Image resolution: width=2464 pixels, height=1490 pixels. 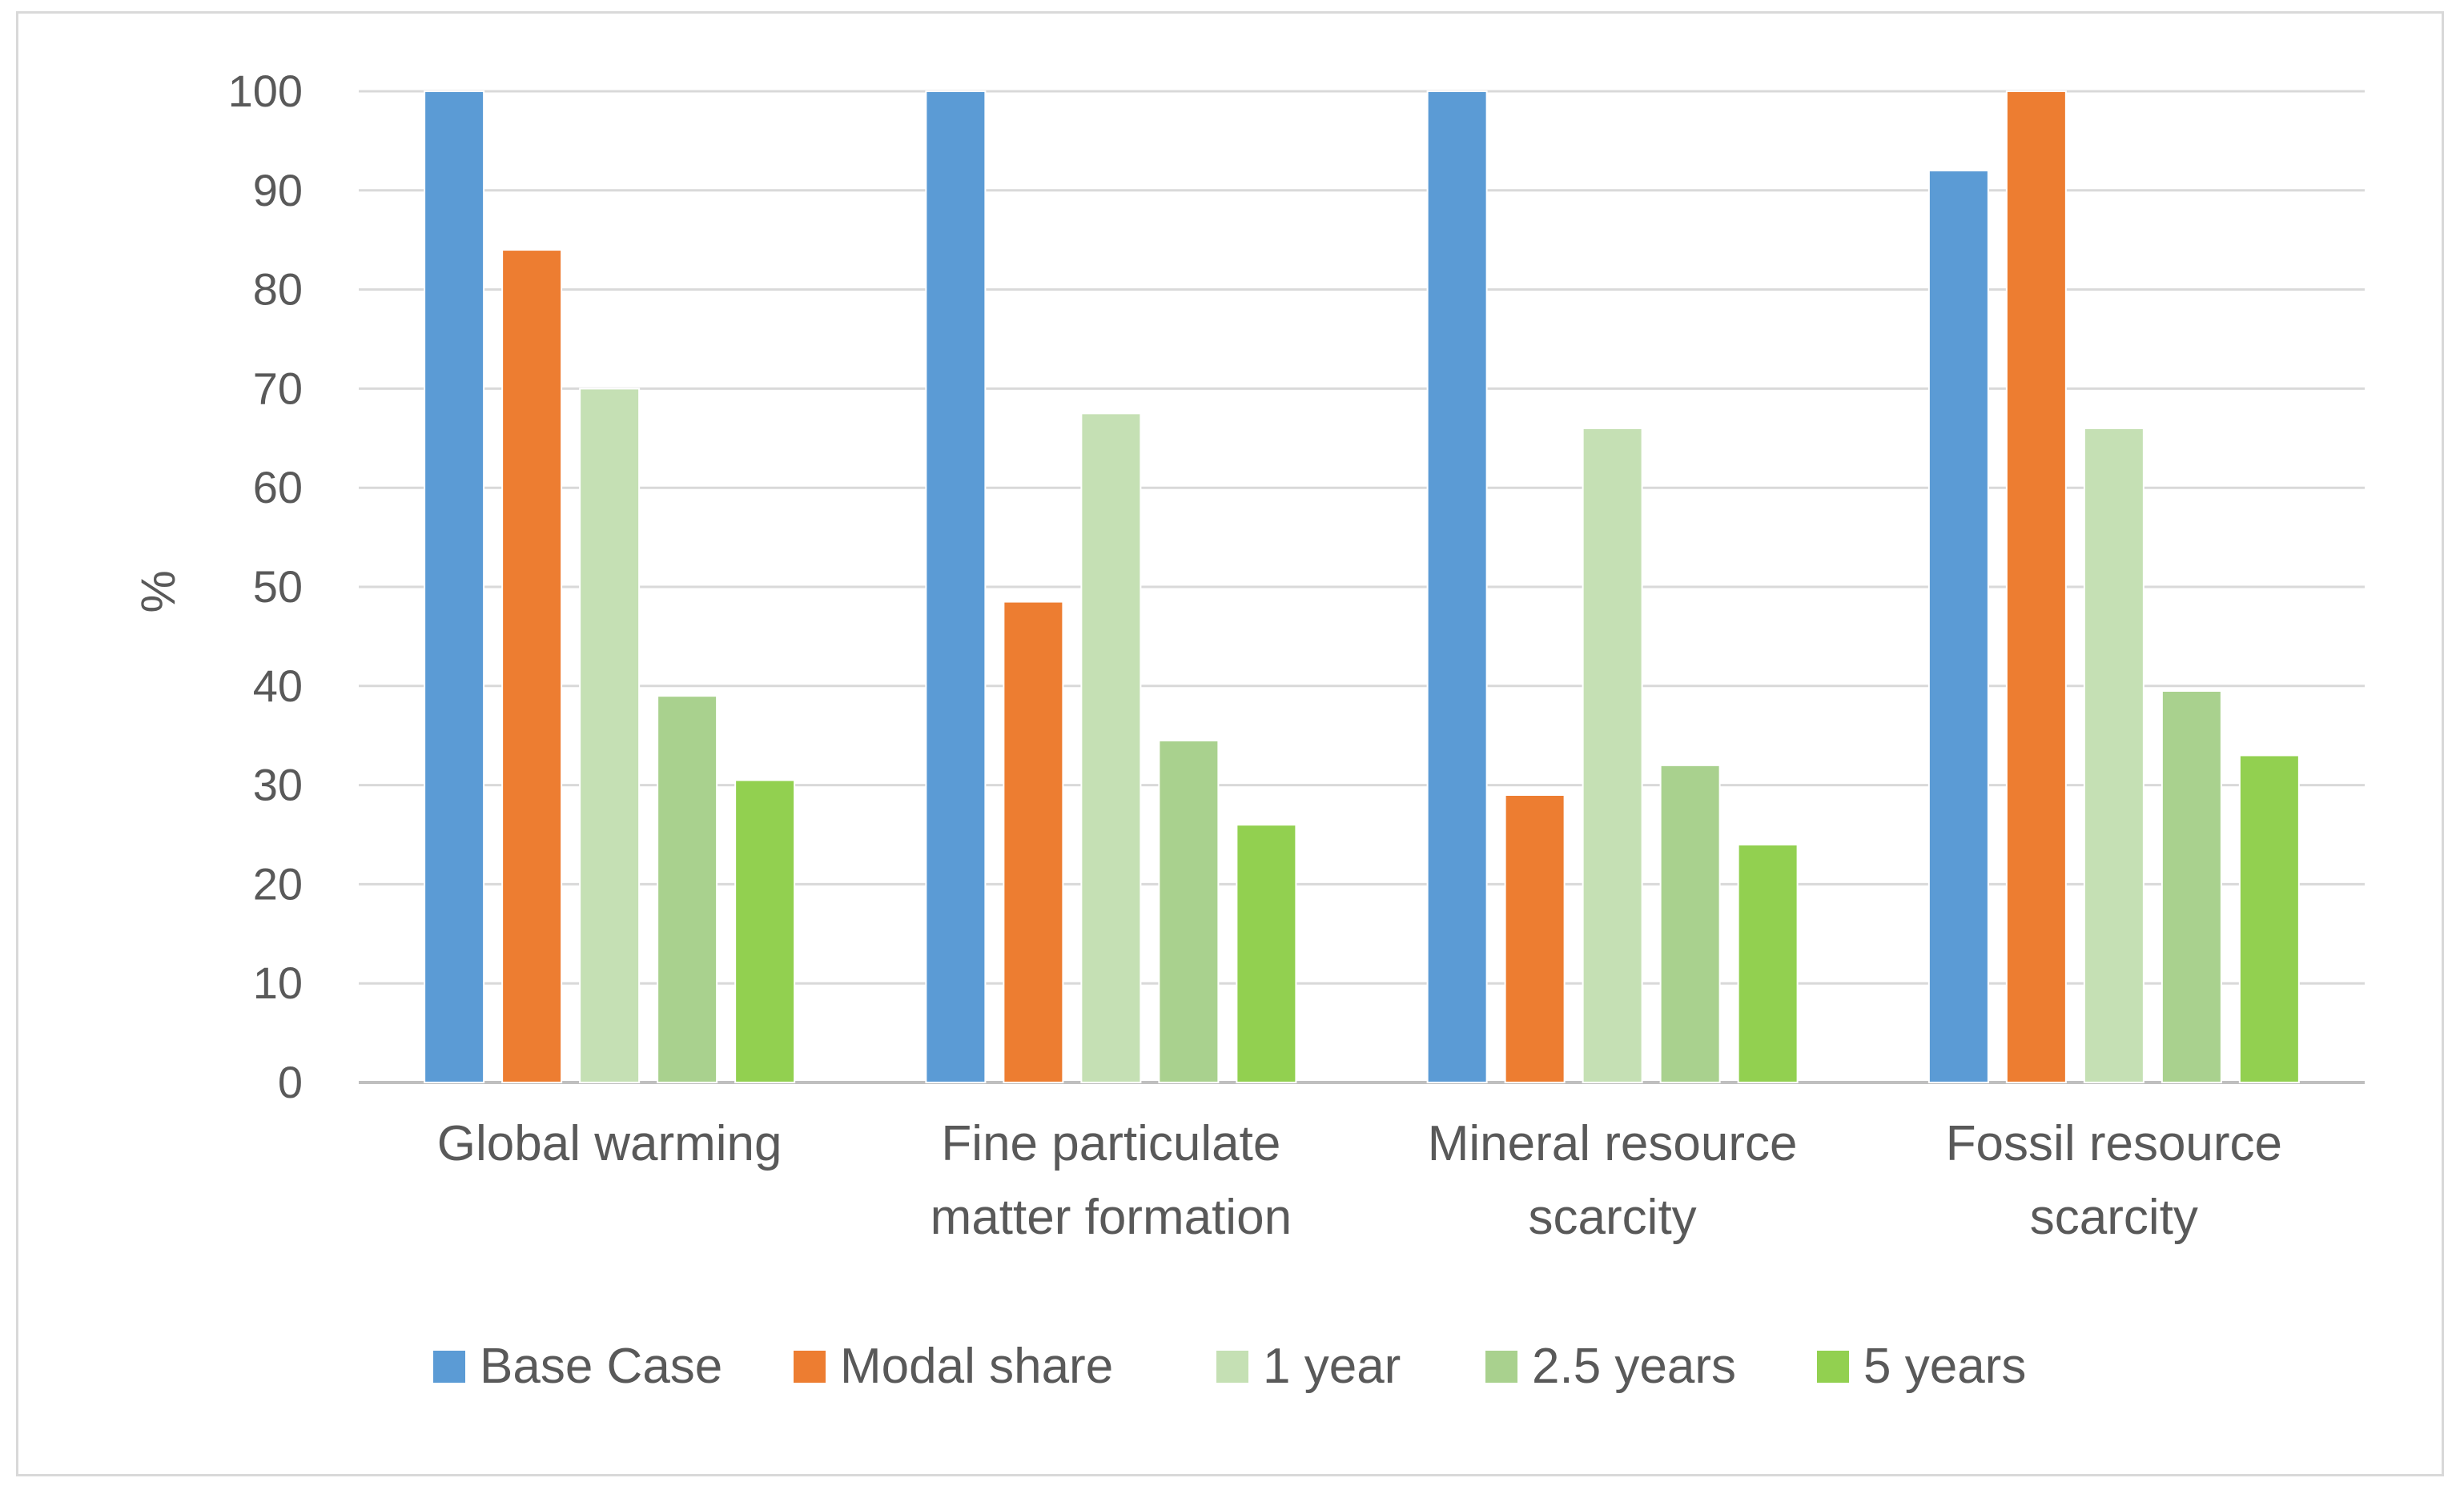 I want to click on y-tick-label: 10, so click(x=278, y=983).